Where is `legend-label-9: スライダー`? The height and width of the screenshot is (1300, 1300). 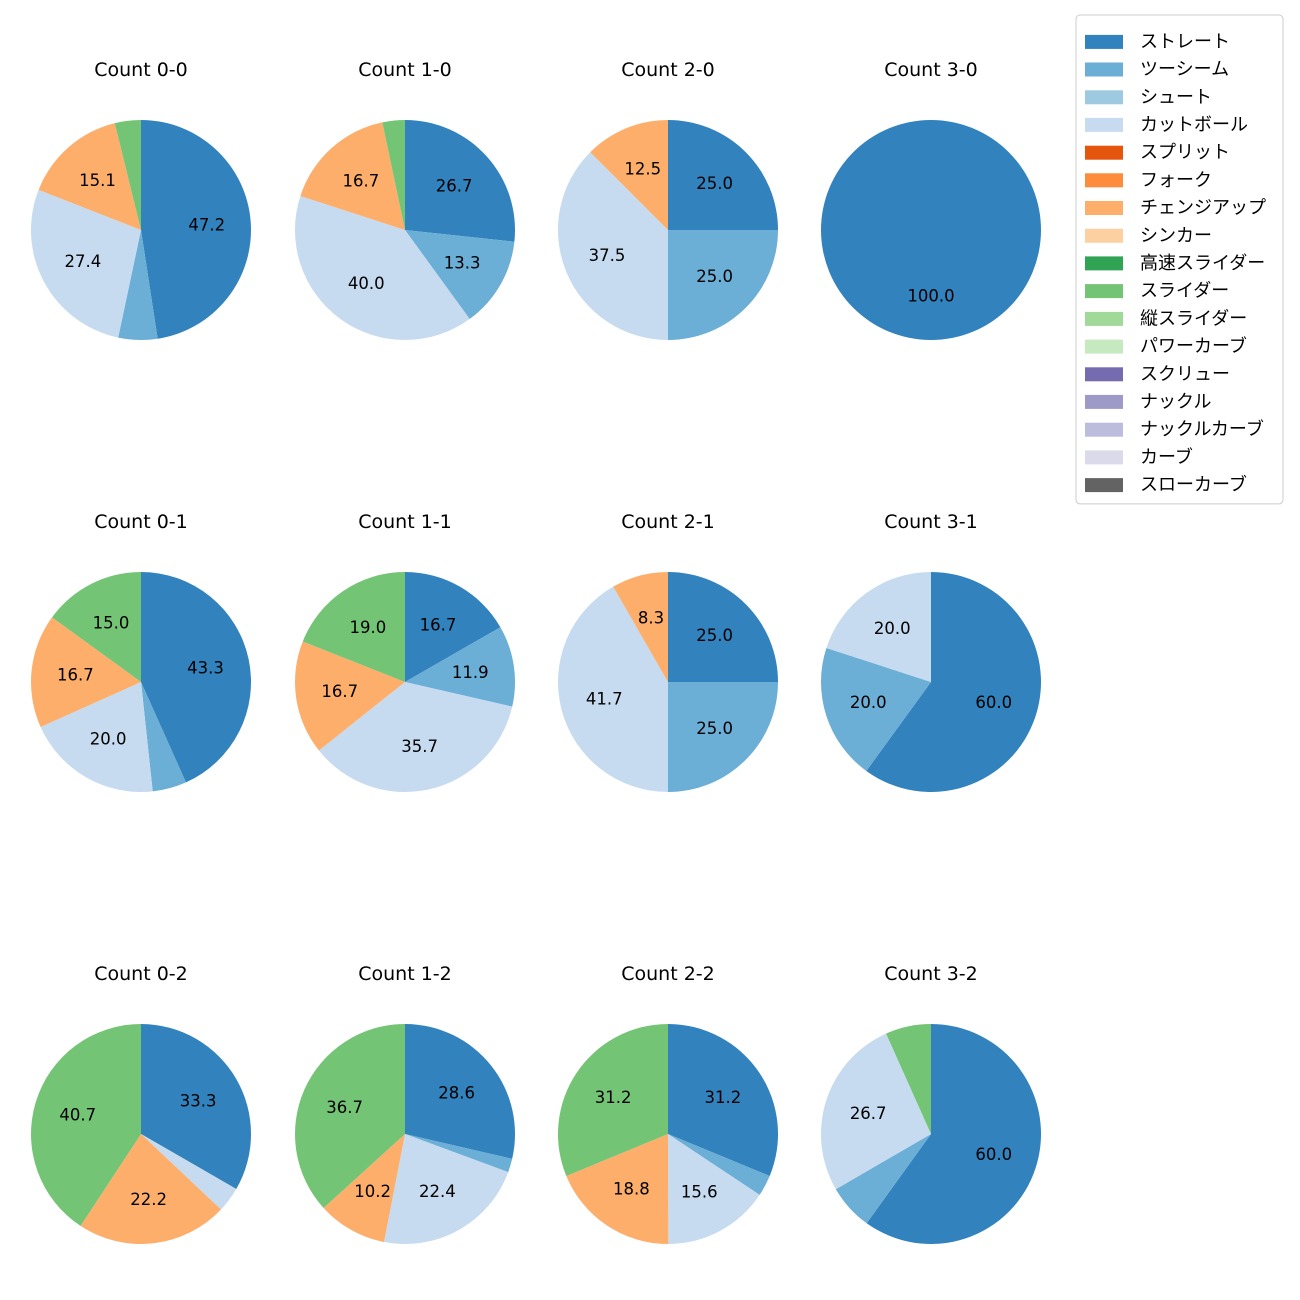 legend-label-9: スライダー is located at coordinates (1184, 291).